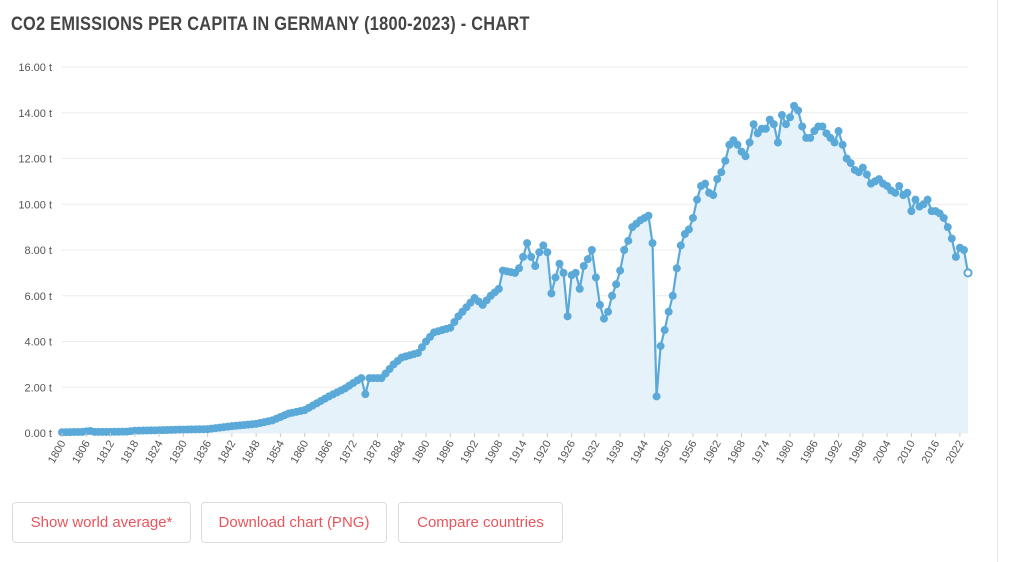  What do you see at coordinates (955, 452) in the screenshot?
I see `x-tick-label: 2022` at bounding box center [955, 452].